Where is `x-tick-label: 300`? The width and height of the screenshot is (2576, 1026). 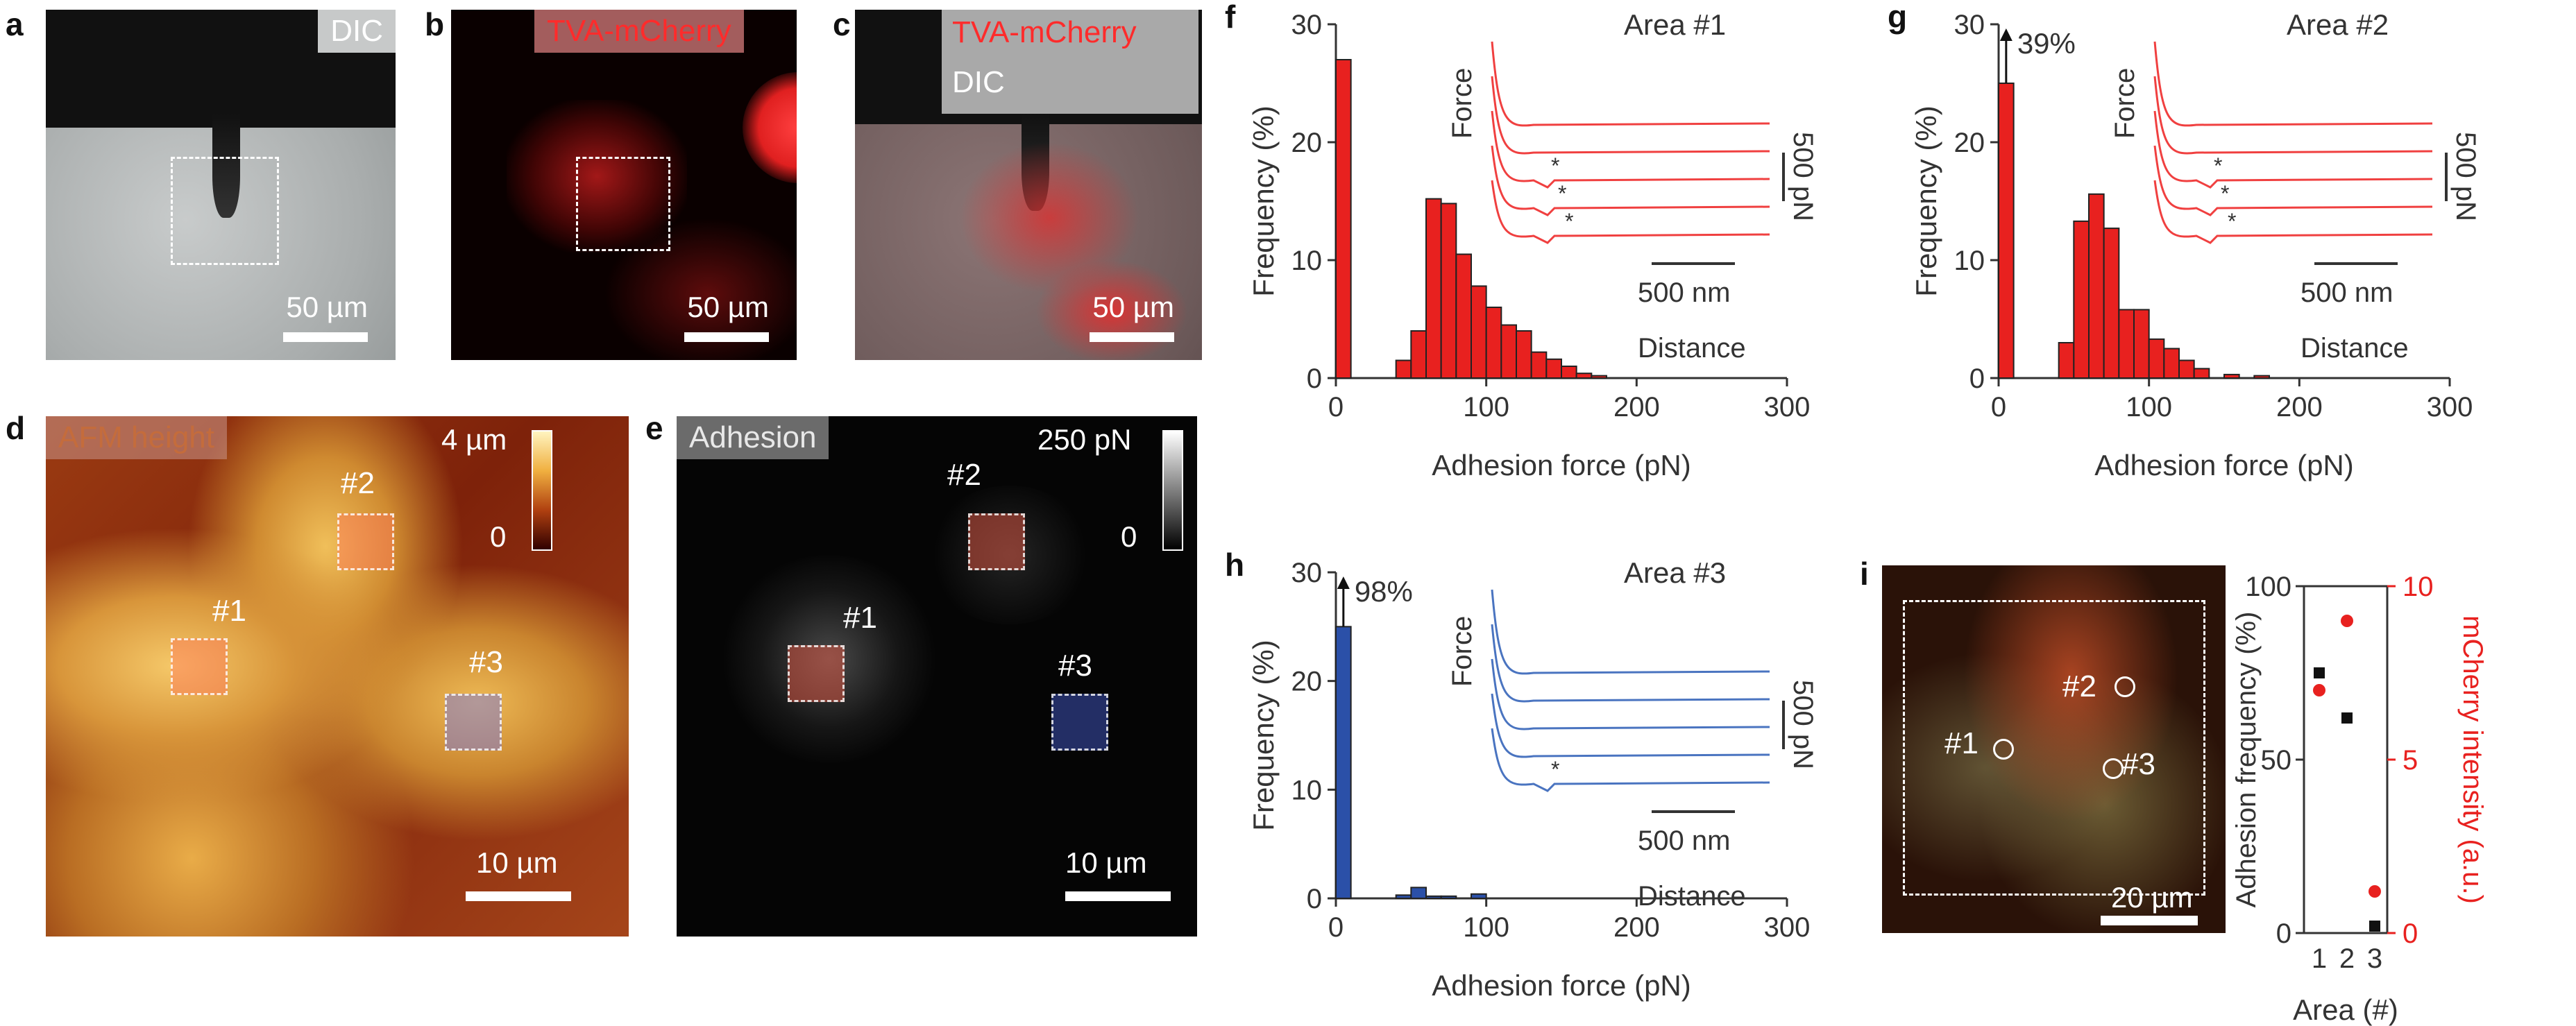
x-tick-label: 300 is located at coordinates (1788, 927).